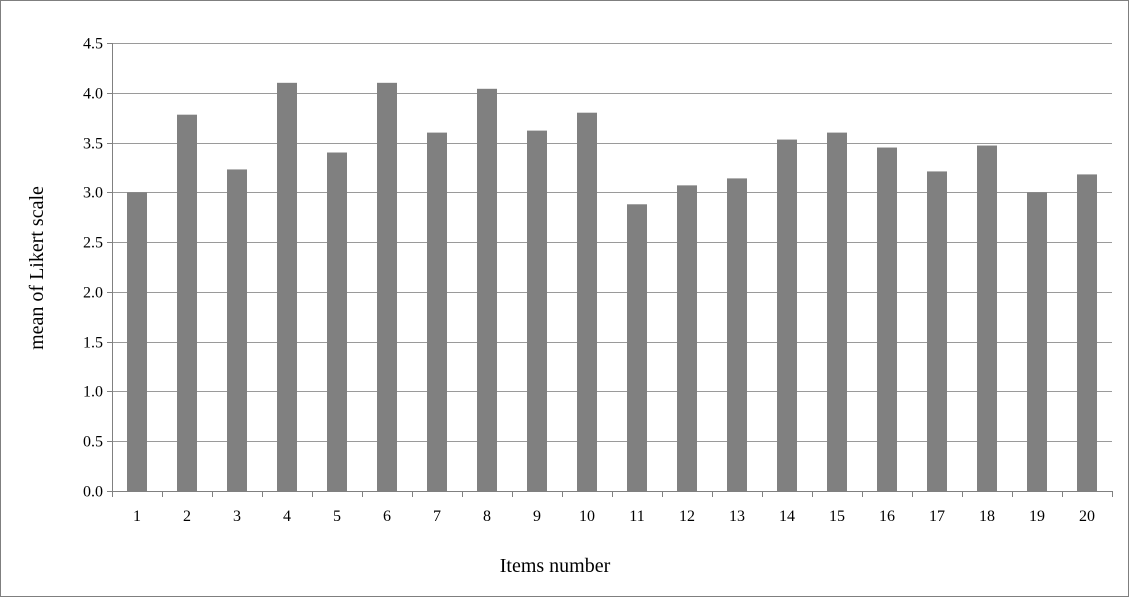  Describe the element at coordinates (337, 516) in the screenshot. I see `x-tick-label: 5` at that location.